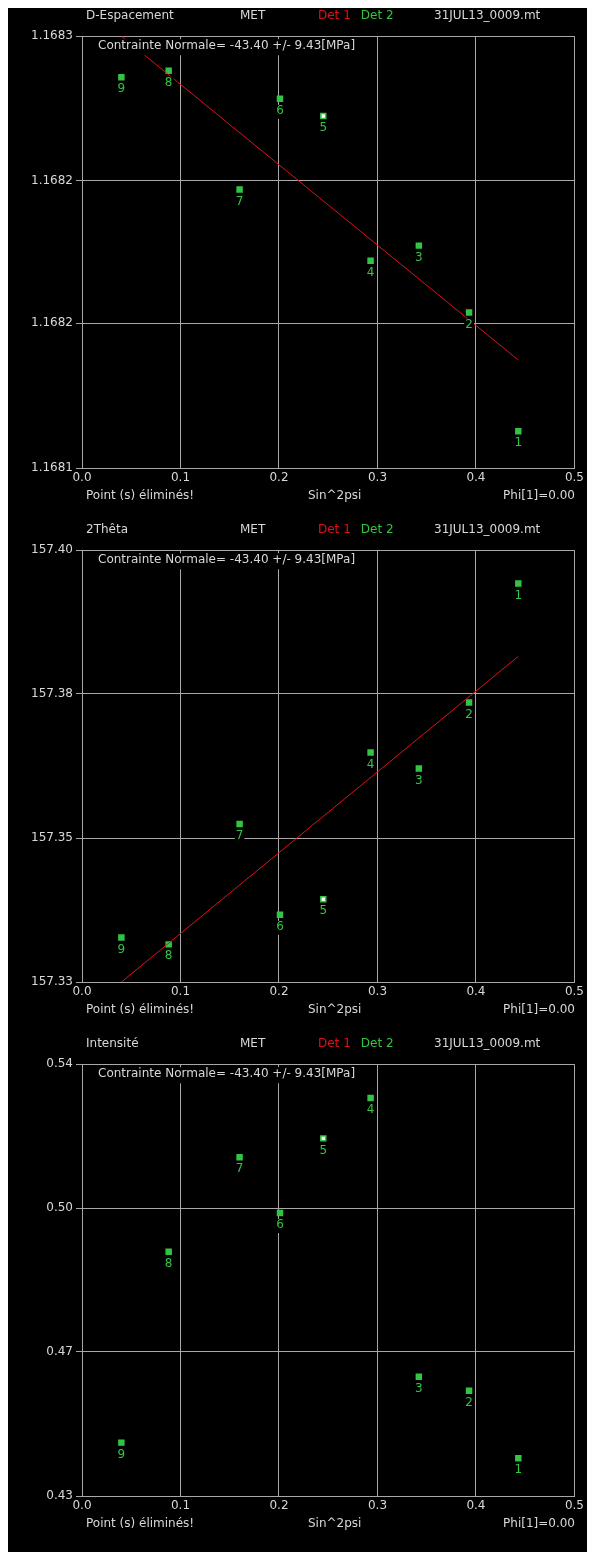 Image resolution: width=595 pixels, height=1552 pixels. I want to click on y-tick-label: 0.47, so click(59, 1351).